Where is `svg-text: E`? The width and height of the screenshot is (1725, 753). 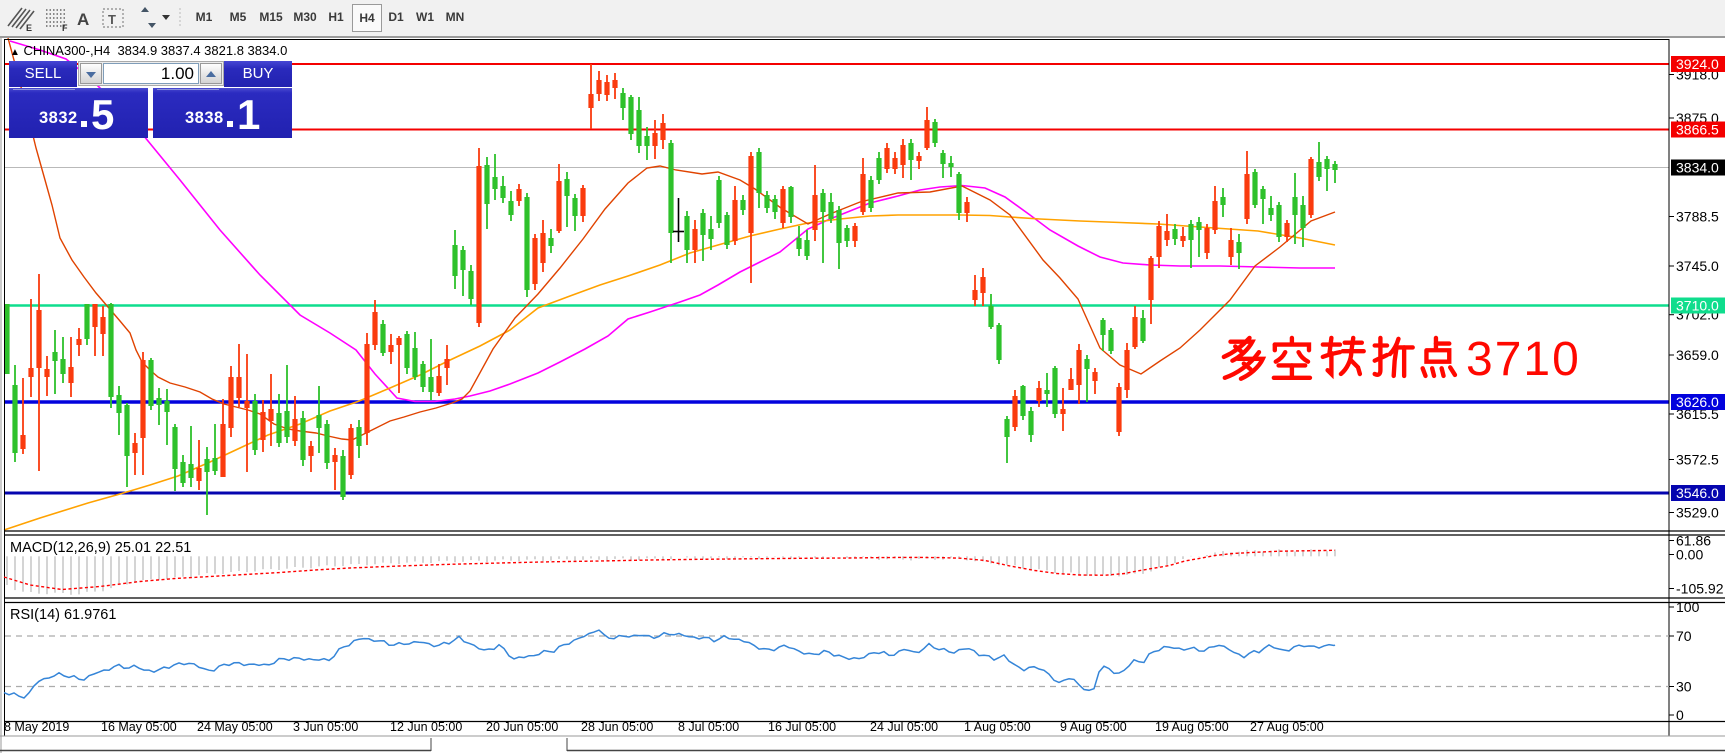
svg-text: E is located at coordinates (29, 28).